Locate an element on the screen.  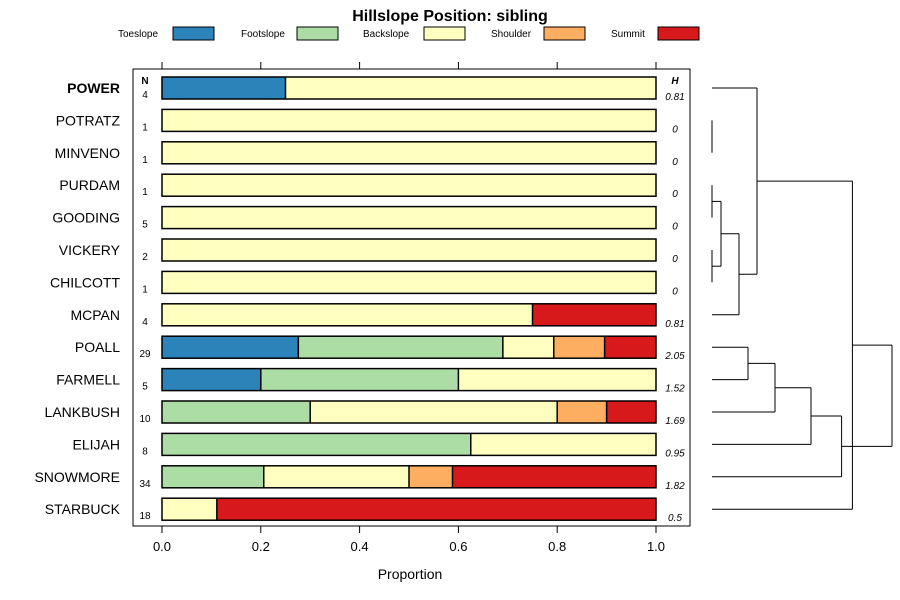
legend-label-backslope: Backslope is located at coordinates (386, 34).